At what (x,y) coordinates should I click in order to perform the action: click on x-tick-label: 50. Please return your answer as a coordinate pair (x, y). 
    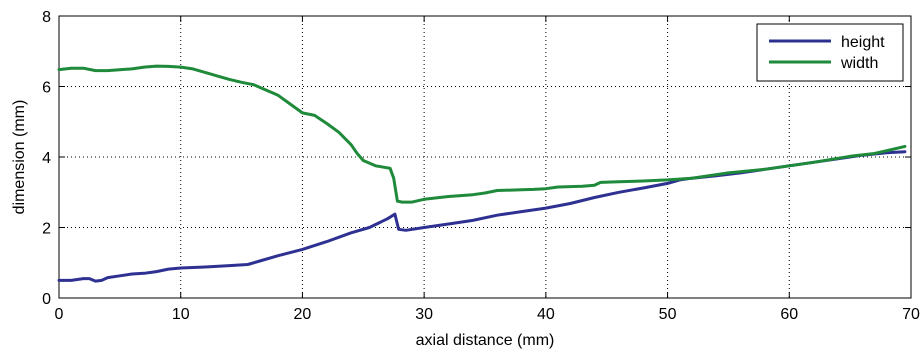
    Looking at the image, I should click on (668, 314).